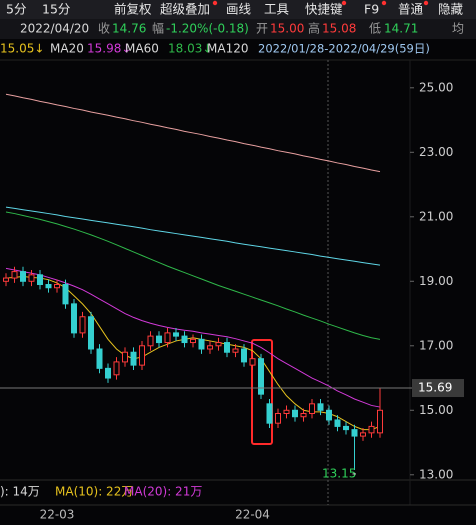 This screenshot has width=476, height=525. Describe the element at coordinates (252, 515) in the screenshot. I see `x-tick-label: 22-04` at that location.